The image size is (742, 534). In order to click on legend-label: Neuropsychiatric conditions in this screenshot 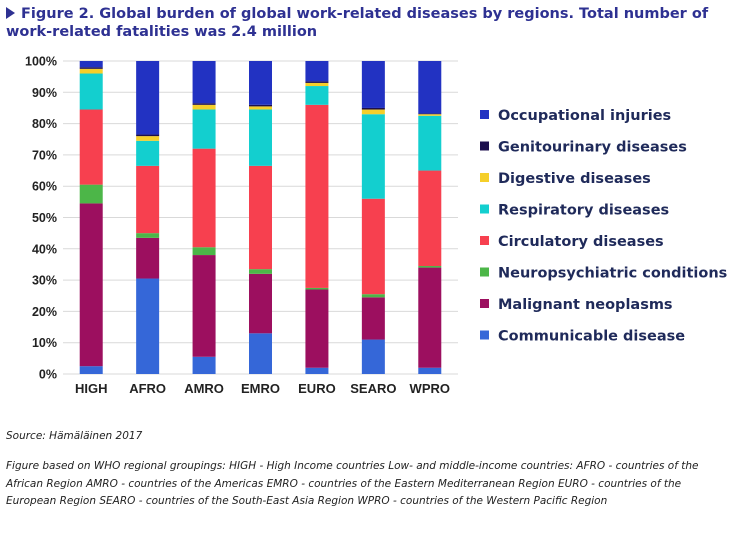, I will do `click(612, 274)`.